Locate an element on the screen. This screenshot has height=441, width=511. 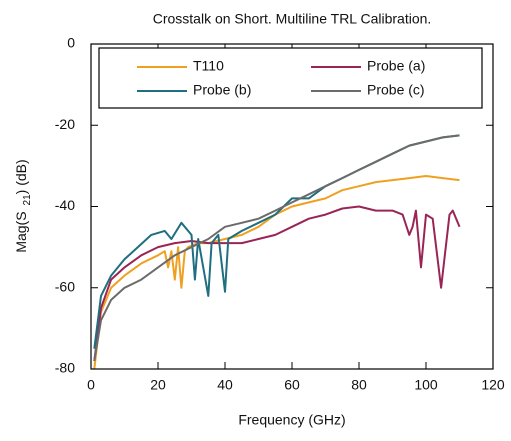
y-axis-label: Mag(S 21) (dB) is located at coordinates (23, 205).